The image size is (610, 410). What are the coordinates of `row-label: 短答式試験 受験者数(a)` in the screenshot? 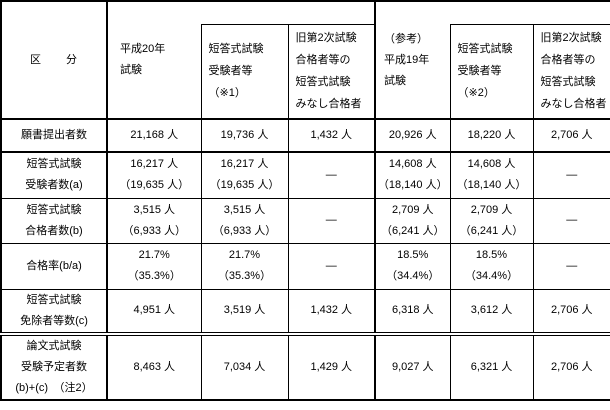 It's located at (54, 175).